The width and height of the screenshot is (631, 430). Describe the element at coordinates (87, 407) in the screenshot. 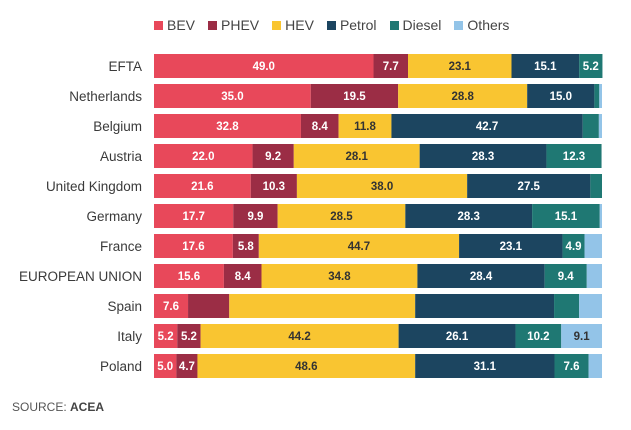

I see `source-name: ACEA` at that location.